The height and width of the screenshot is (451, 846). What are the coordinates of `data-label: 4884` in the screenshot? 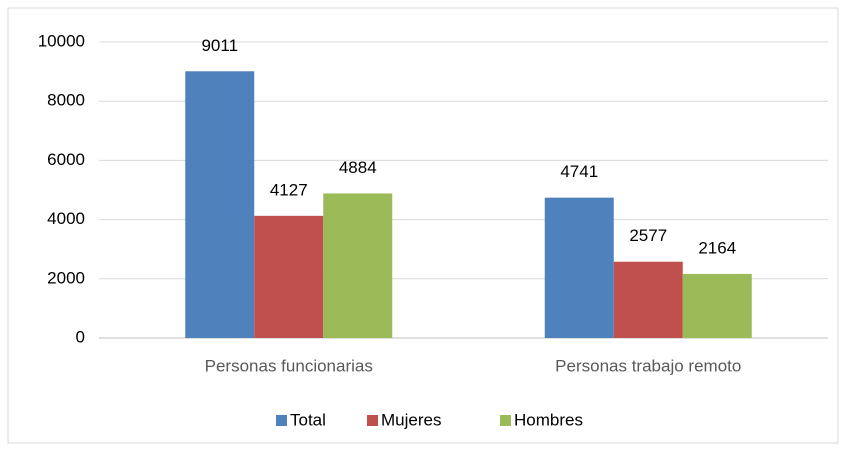 It's located at (358, 167).